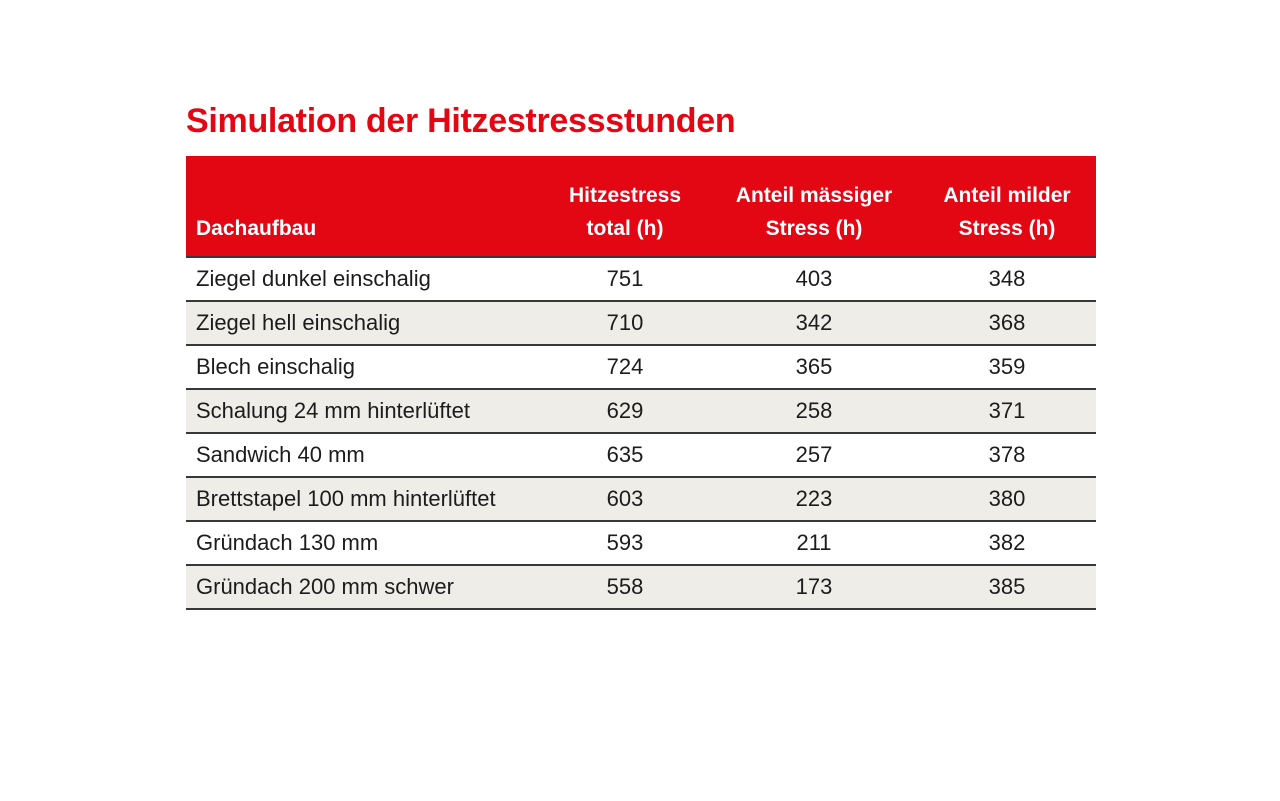 Image resolution: width=1280 pixels, height=801 pixels. What do you see at coordinates (1007, 410) in the screenshot?
I see `cell-mild: 371` at bounding box center [1007, 410].